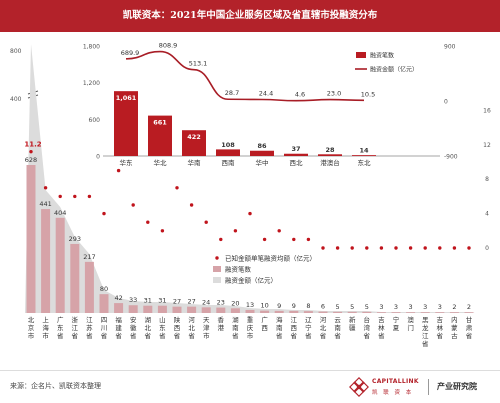  What do you see at coordinates (168, 46) in the screenshot?
I see `region-line-label: 808.9` at bounding box center [168, 46].